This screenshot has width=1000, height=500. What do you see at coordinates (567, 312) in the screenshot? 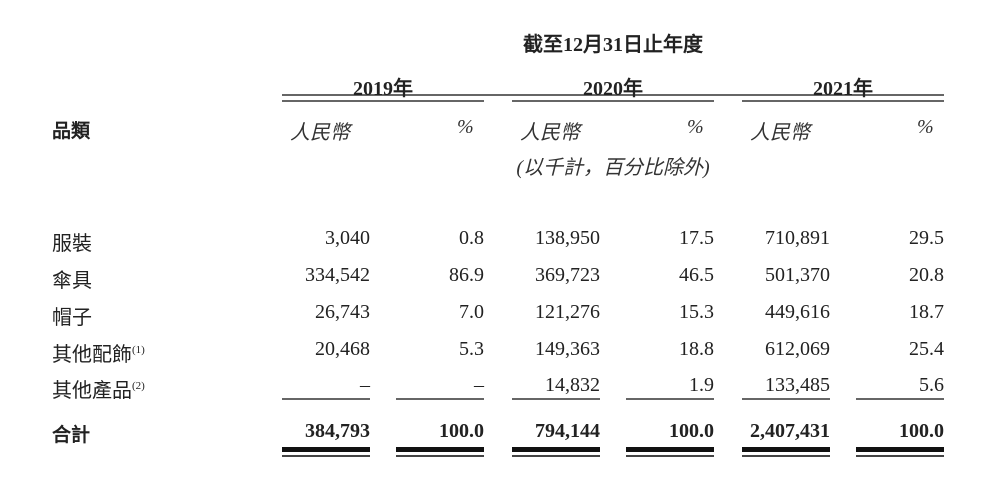
I see `table-cell: 121,276` at bounding box center [567, 312].